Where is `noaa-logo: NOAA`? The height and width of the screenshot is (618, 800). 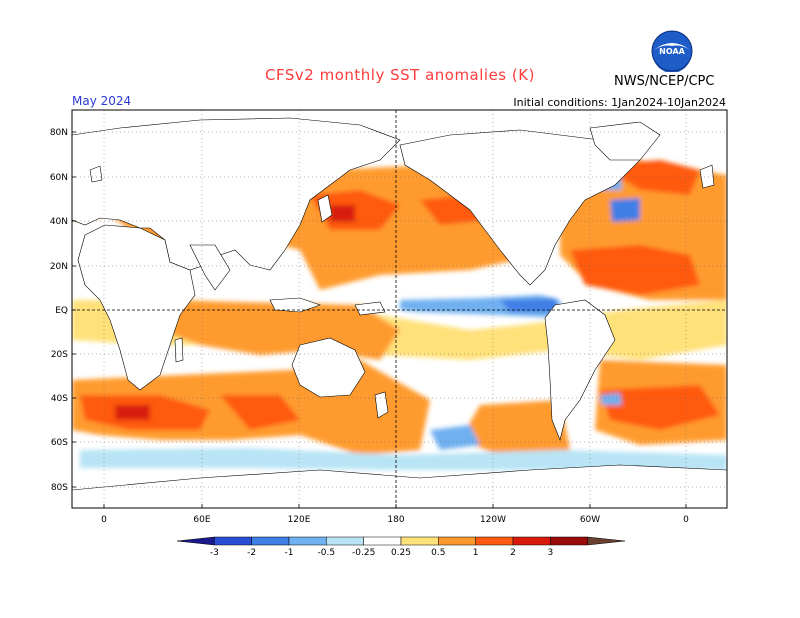
noaa-logo: NOAA is located at coordinates (672, 51).